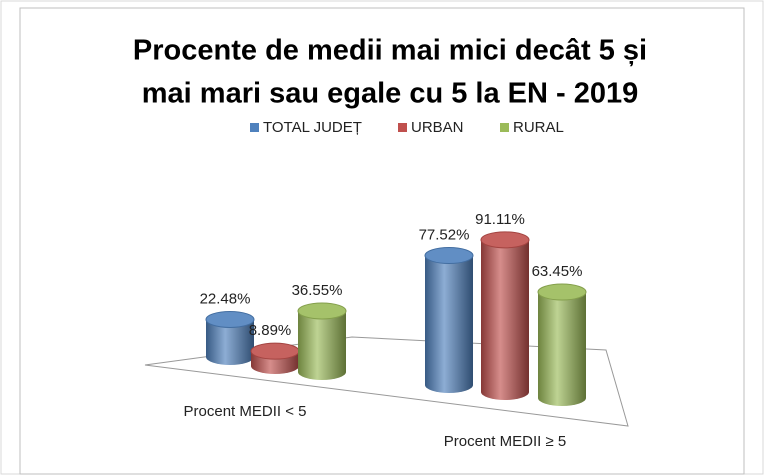 This screenshot has height=475, width=764. I want to click on legend-label: URBAN, so click(437, 127).